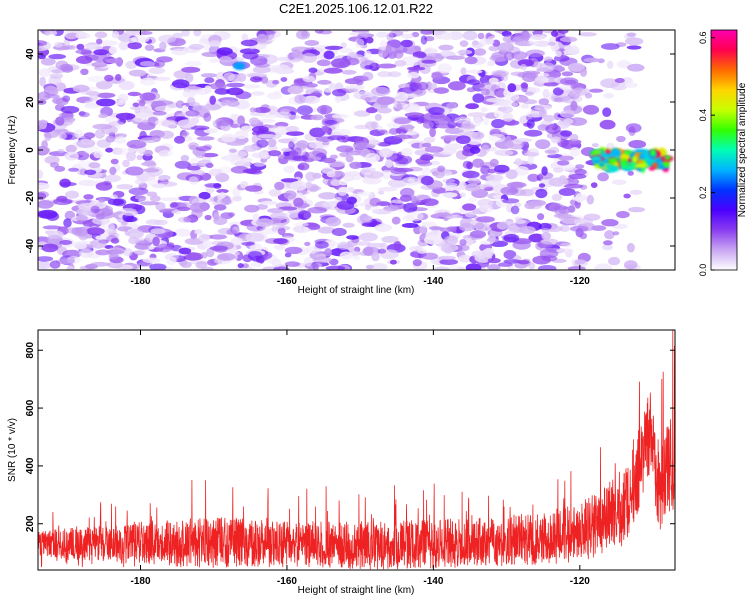 The image size is (750, 600). What do you see at coordinates (703, 270) in the screenshot?
I see `colorbar-tick-label: 0.0` at bounding box center [703, 270].